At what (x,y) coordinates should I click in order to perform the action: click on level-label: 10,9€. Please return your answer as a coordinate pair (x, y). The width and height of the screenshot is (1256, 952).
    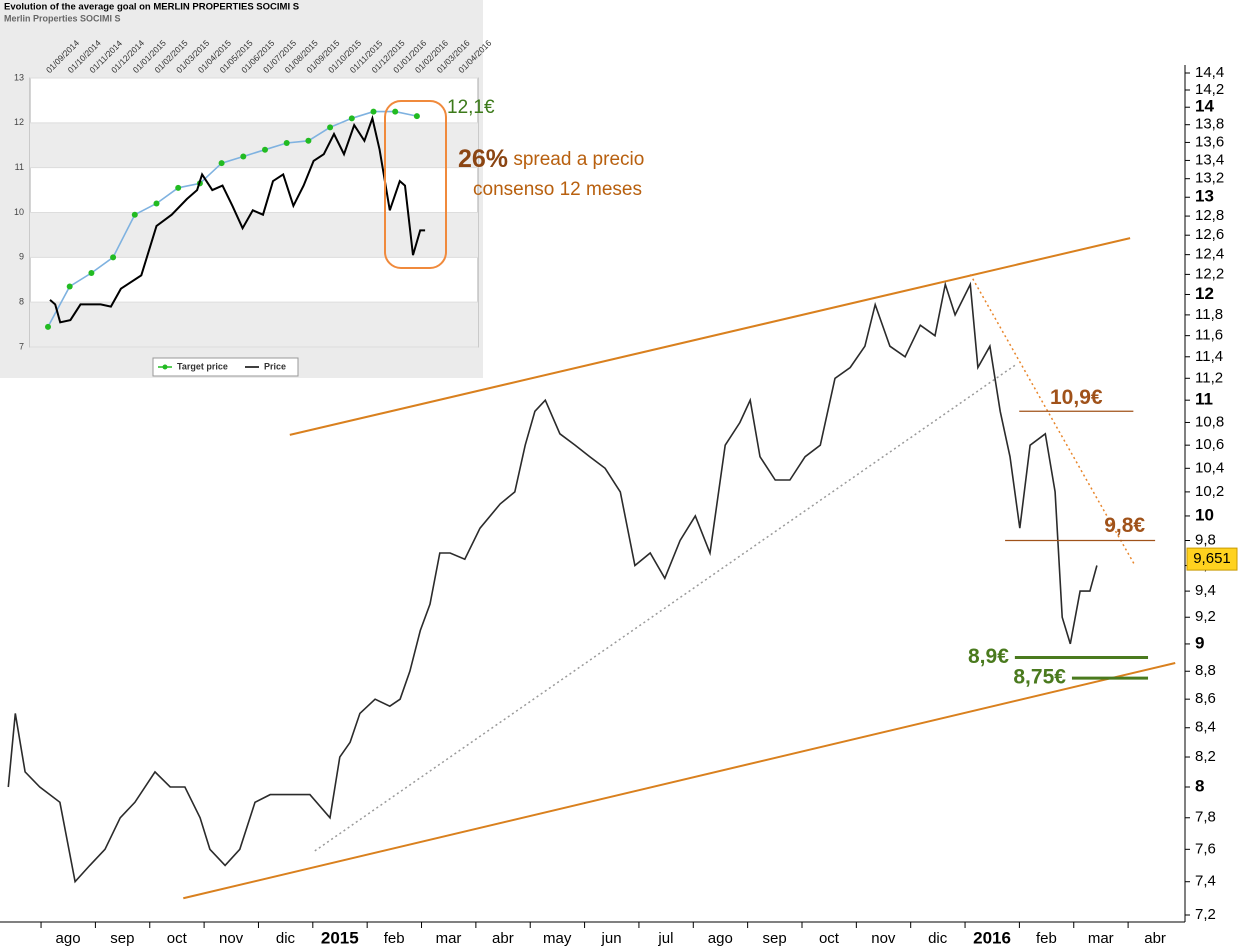
    Looking at the image, I should click on (1076, 397).